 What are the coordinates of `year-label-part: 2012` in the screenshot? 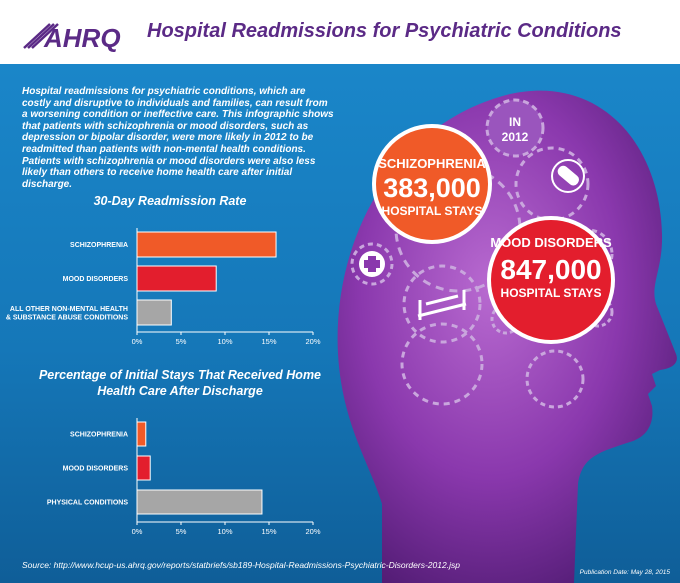 It's located at (515, 137).